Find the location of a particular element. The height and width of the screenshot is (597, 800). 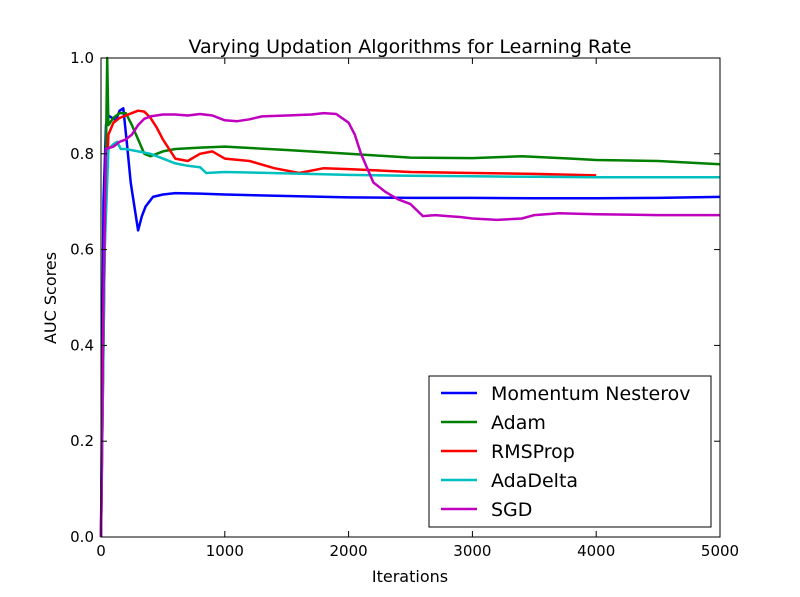

x-tick-label: 1000 is located at coordinates (225, 551).